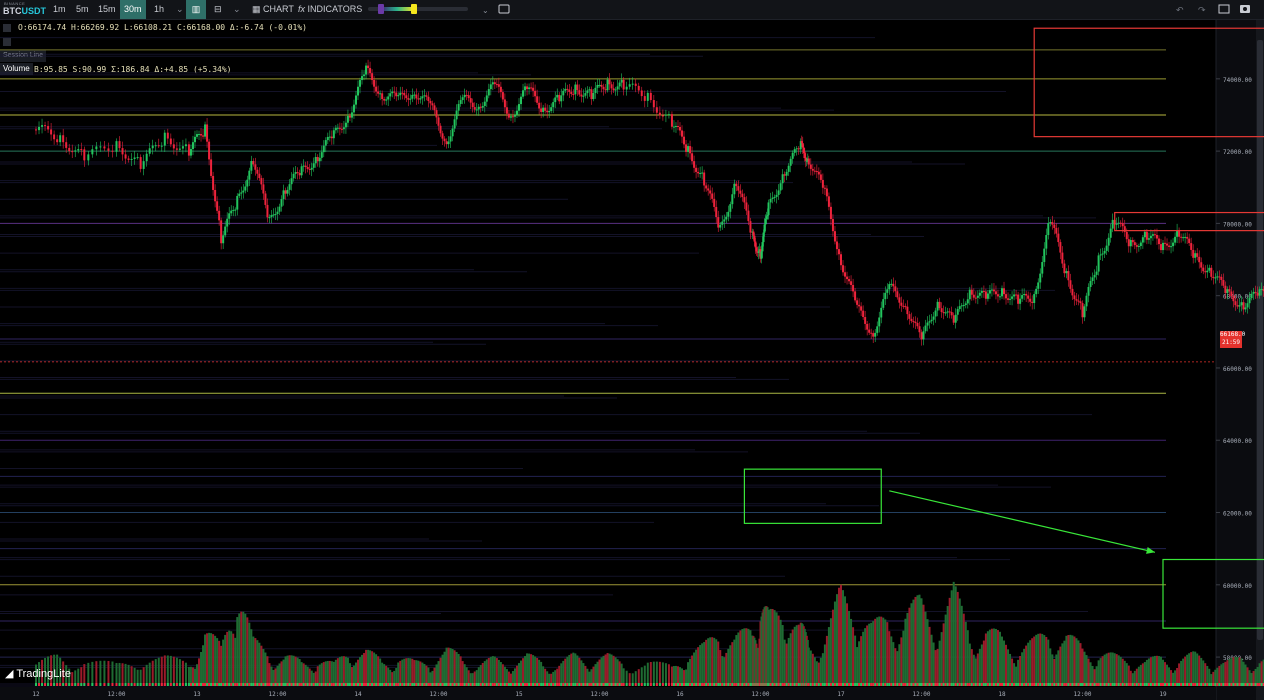 The height and width of the screenshot is (700, 1264). What do you see at coordinates (16, 69) in the screenshot?
I see `volume-indicator-label: Volume` at bounding box center [16, 69].